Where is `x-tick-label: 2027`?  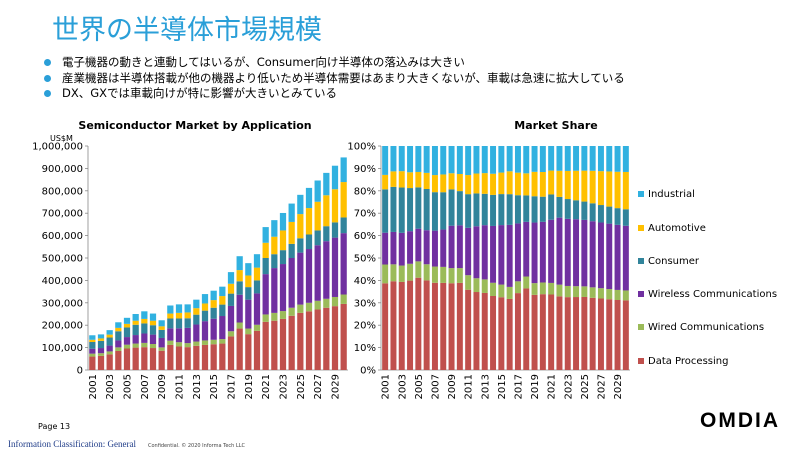
x-tick-label: 2027 is located at coordinates (318, 386).